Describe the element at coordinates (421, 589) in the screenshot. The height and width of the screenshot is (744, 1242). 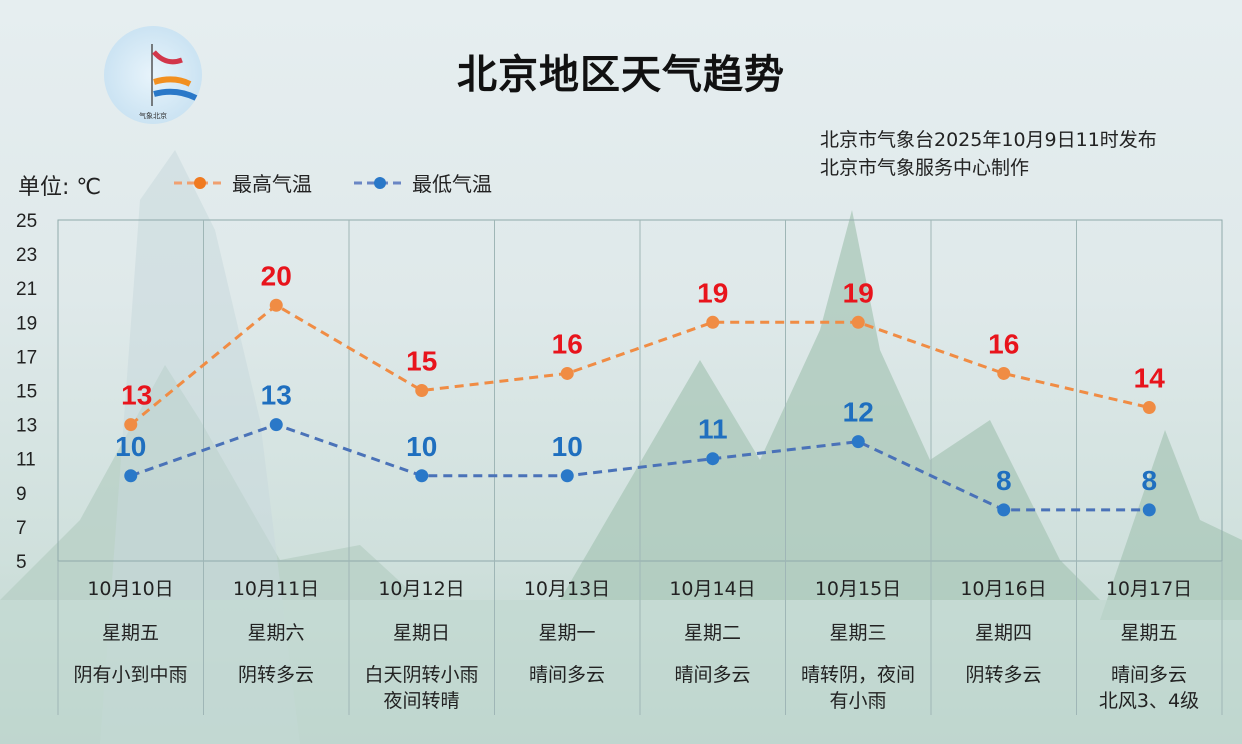
I see `date-label: 10月12日` at that location.